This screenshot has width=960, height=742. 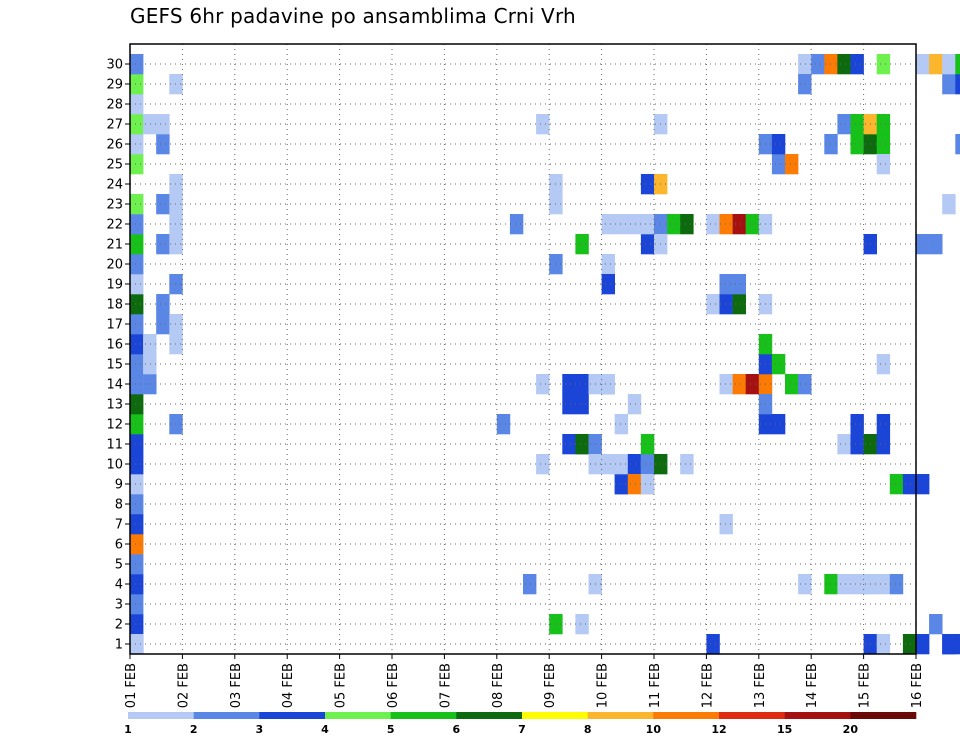 I want to click on y-tick-label: 18, so click(x=114, y=305).